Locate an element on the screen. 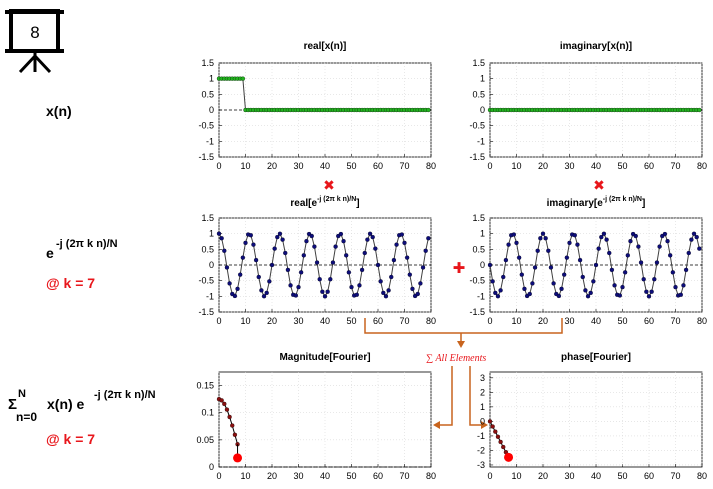 The width and height of the screenshot is (713, 489). y-tick-label: 2 is located at coordinates (482, 392).